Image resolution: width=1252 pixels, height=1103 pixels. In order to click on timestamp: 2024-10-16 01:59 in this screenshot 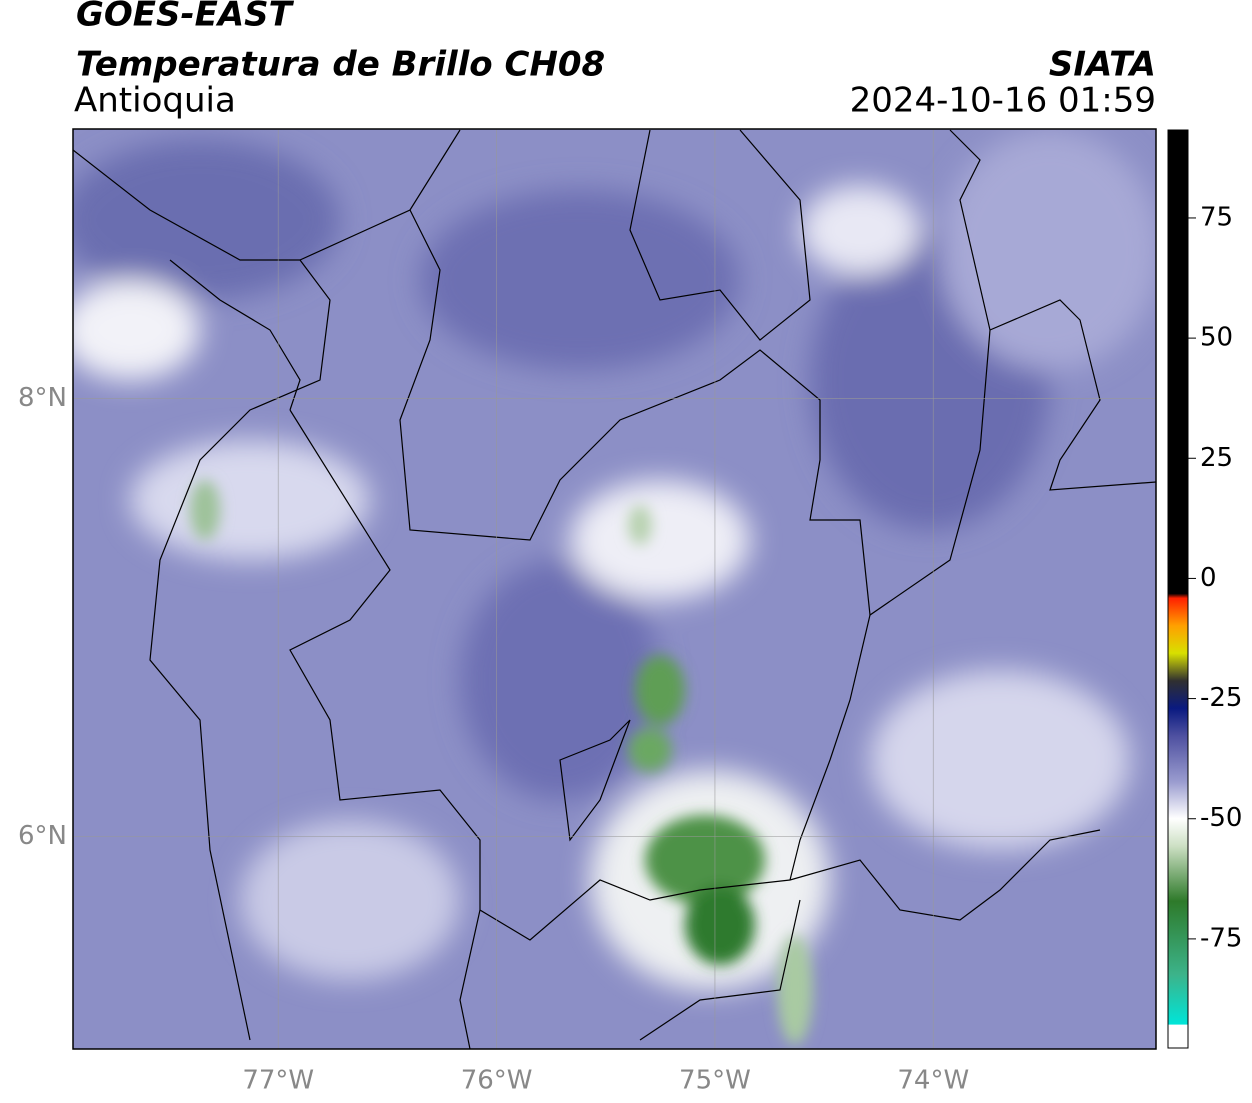, I will do `click(1003, 101)`.